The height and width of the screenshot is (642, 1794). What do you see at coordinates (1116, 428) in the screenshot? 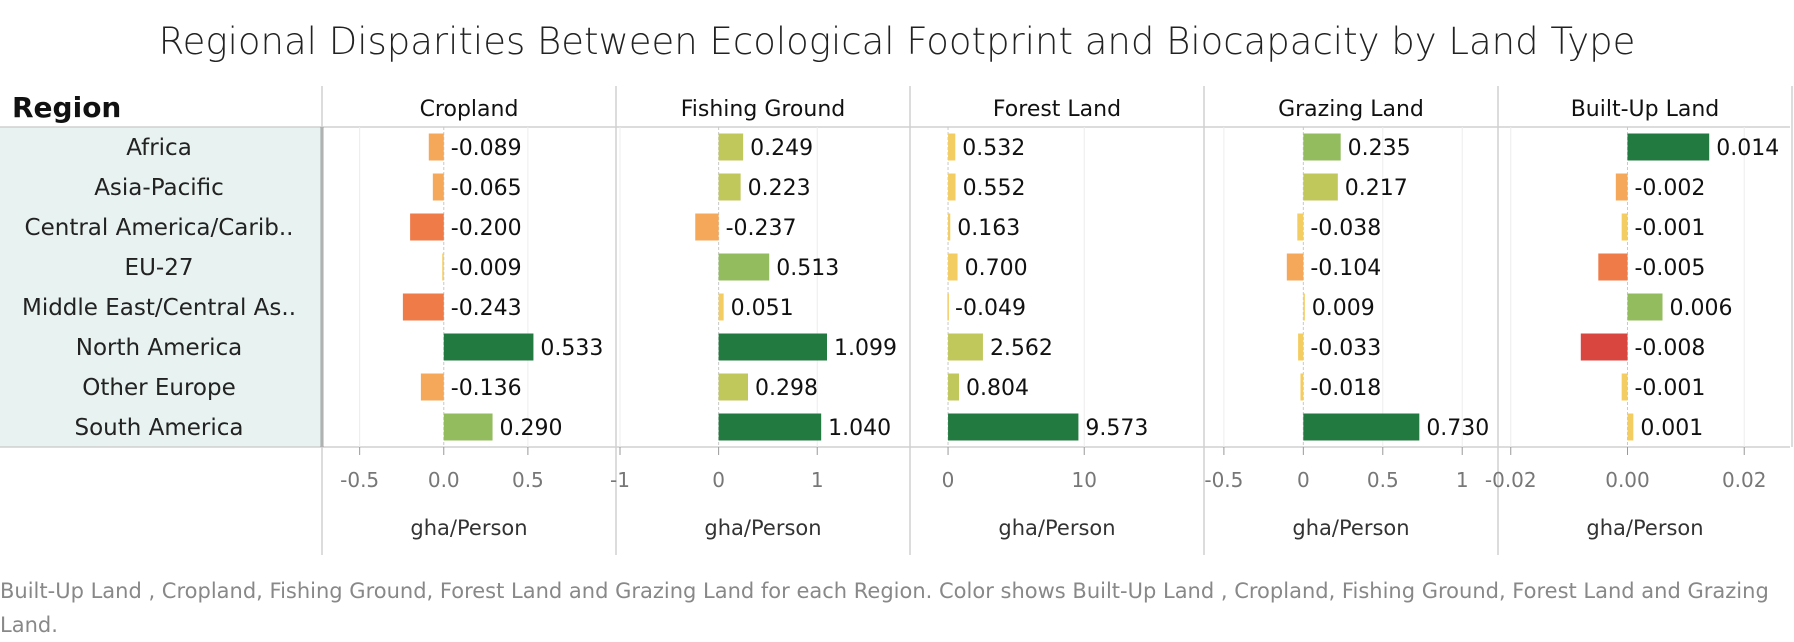
I see `value-label-forest-land-south-america: 9.573` at bounding box center [1116, 428].